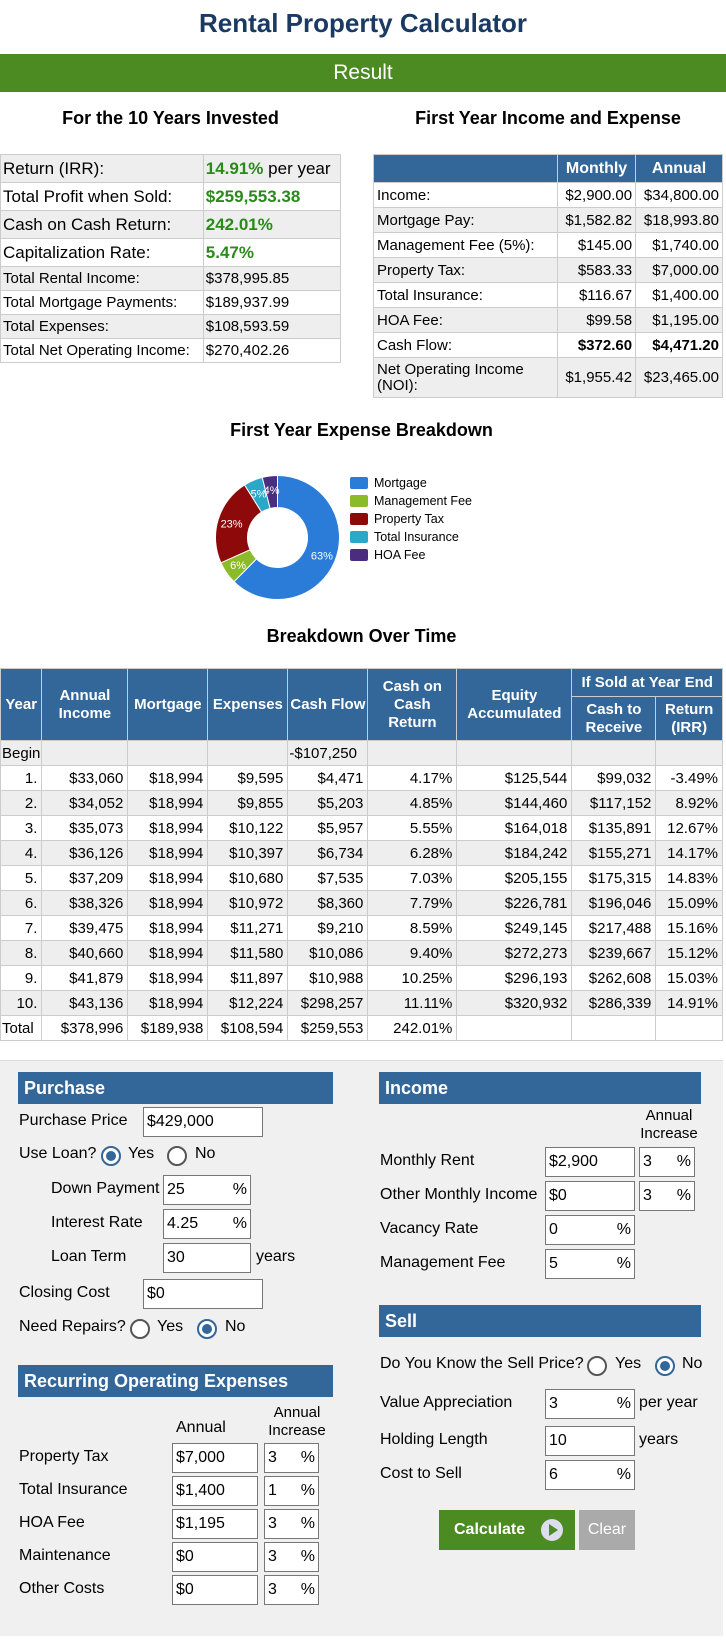 The image size is (726, 1640). Describe the element at coordinates (111, 1156) in the screenshot. I see `use-loan-yes-radio` at that location.